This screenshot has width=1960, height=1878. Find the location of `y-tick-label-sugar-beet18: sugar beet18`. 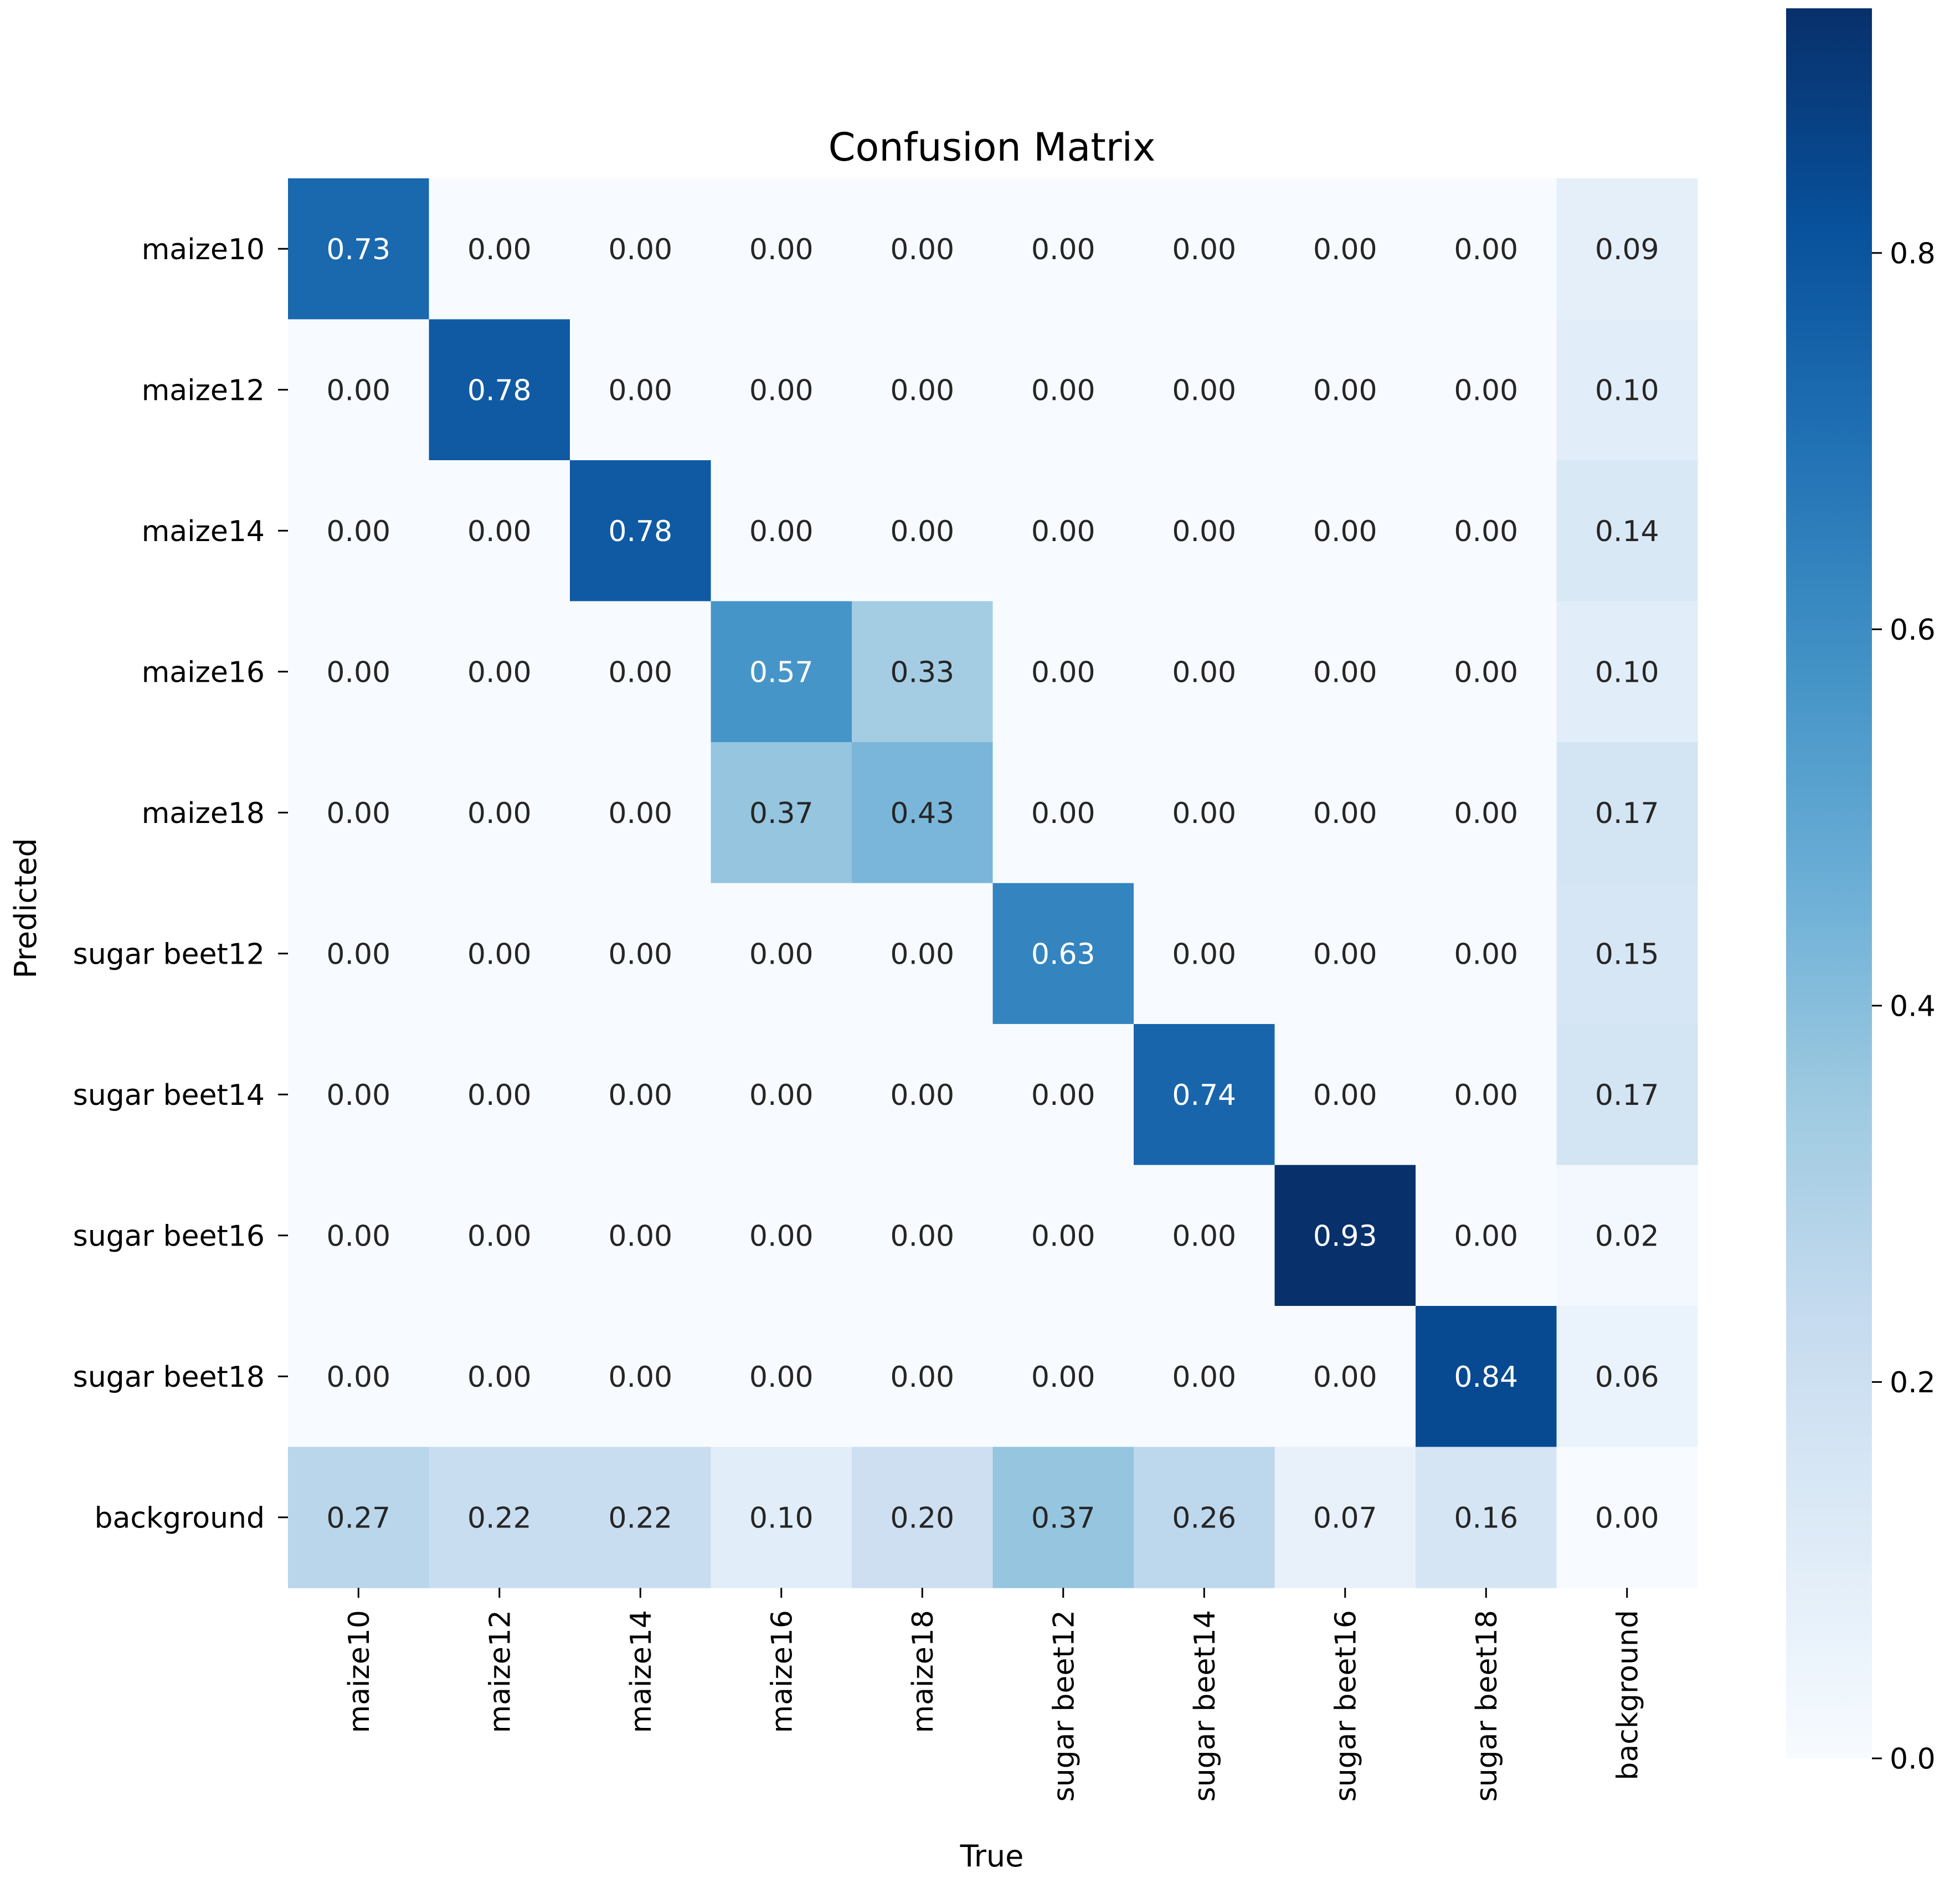

y-tick-label-sugar-beet18: sugar beet18 is located at coordinates (169, 1377).